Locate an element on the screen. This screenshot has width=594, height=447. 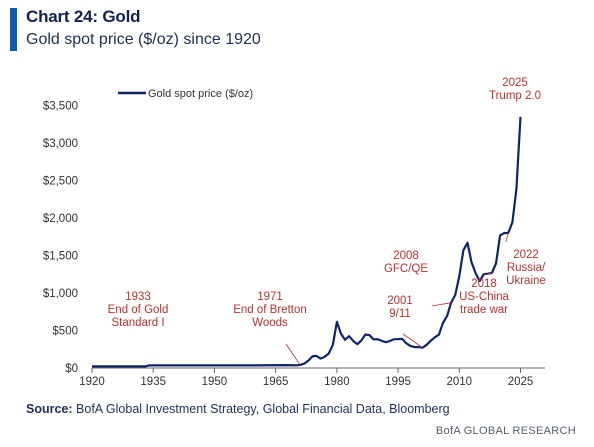
annotation-line: US-China is located at coordinates (484, 297).